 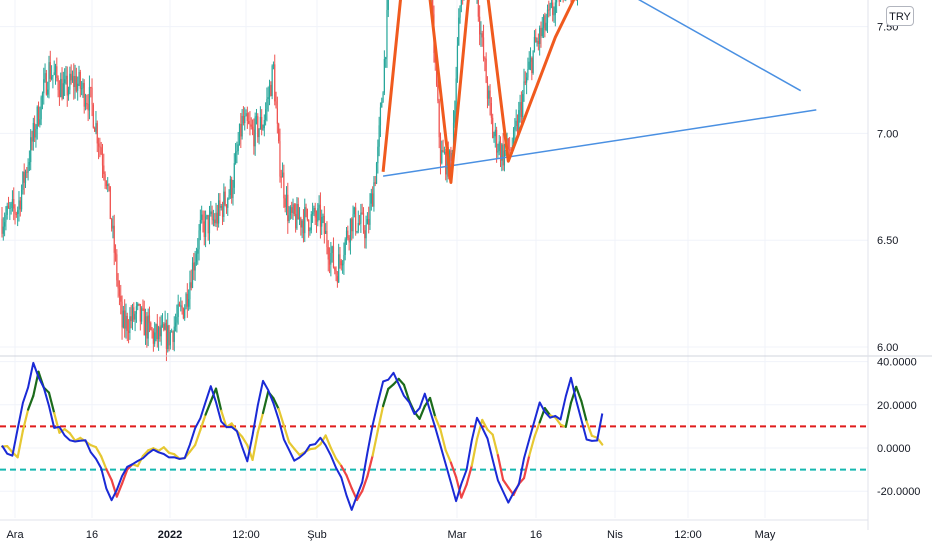 I want to click on price-tick-label: 6.00, so click(x=887, y=348).